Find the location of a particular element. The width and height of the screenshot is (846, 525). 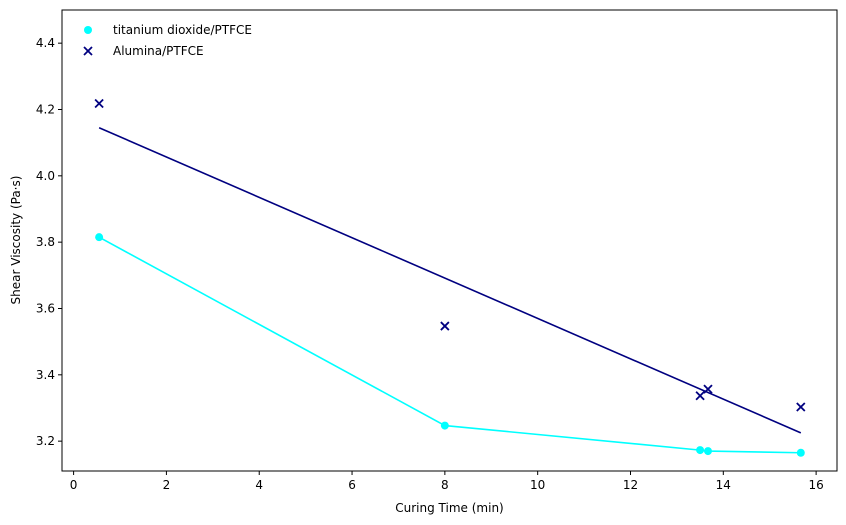

y-tick-label: 3.2 is located at coordinates (45, 441).